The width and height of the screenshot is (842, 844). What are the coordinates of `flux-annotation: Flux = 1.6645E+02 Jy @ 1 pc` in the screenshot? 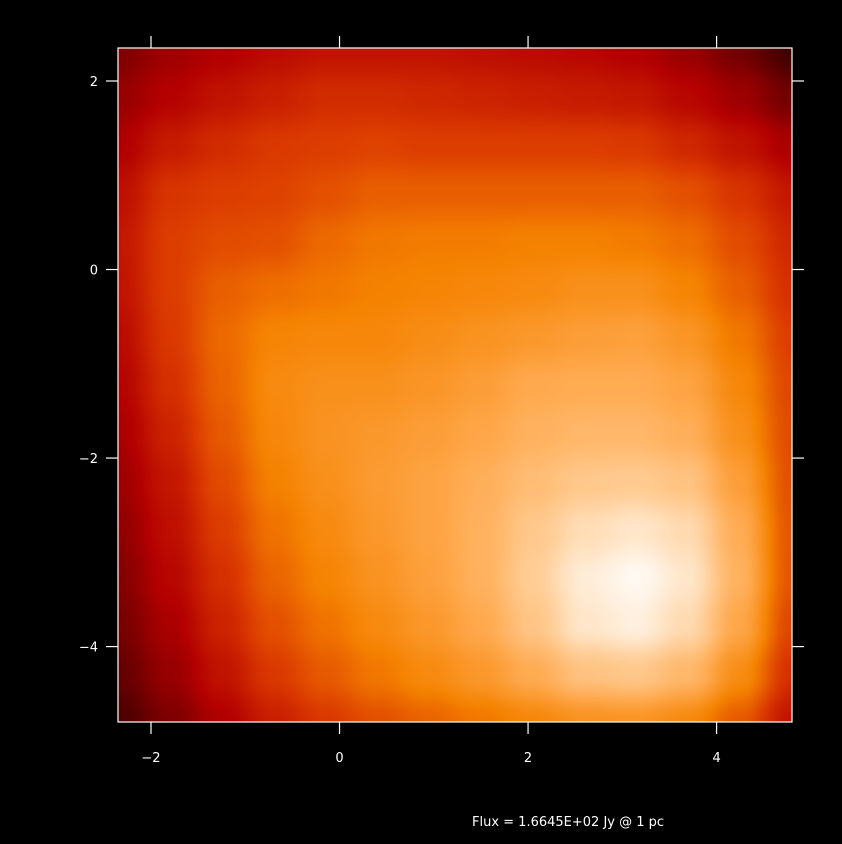 It's located at (568, 822).